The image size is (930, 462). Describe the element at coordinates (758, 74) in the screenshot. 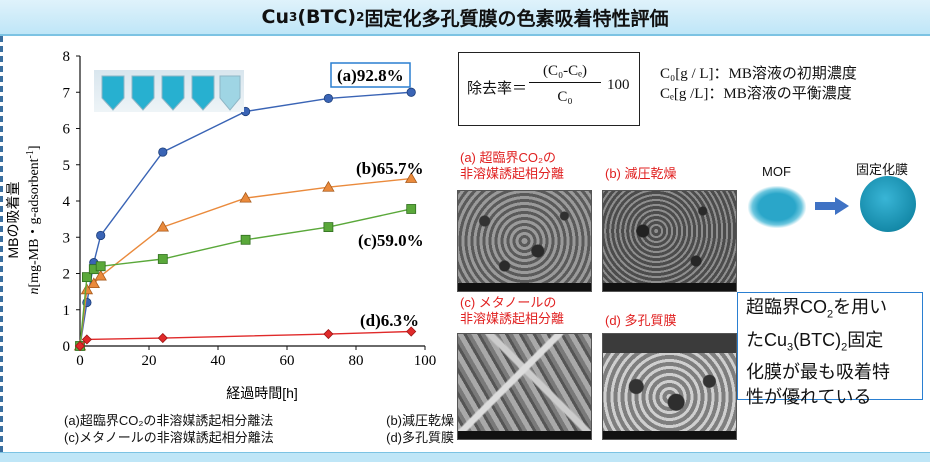

I see `definition-c0: C₀[g / L]：MB溶液の初期濃度` at that location.